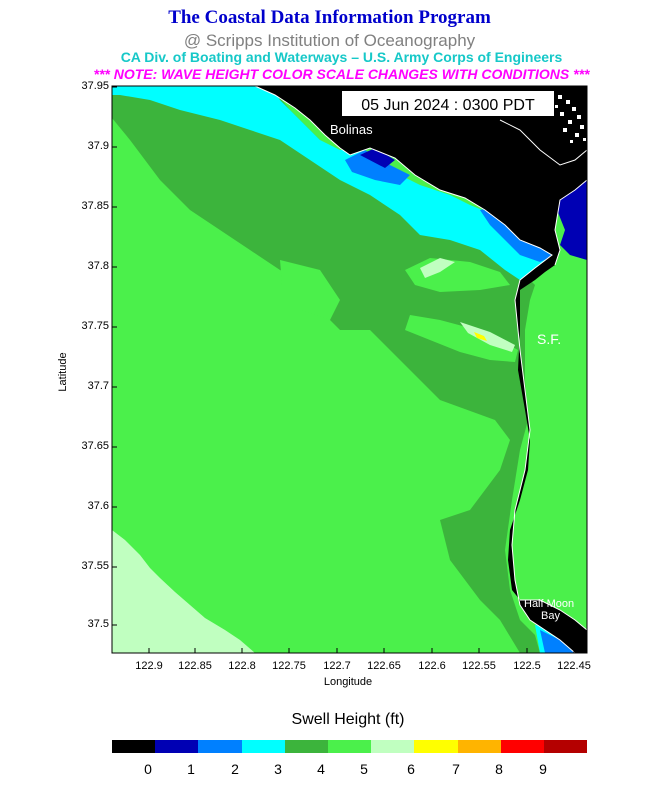  Describe the element at coordinates (149, 666) in the screenshot. I see `lon-tick: 122.9` at that location.